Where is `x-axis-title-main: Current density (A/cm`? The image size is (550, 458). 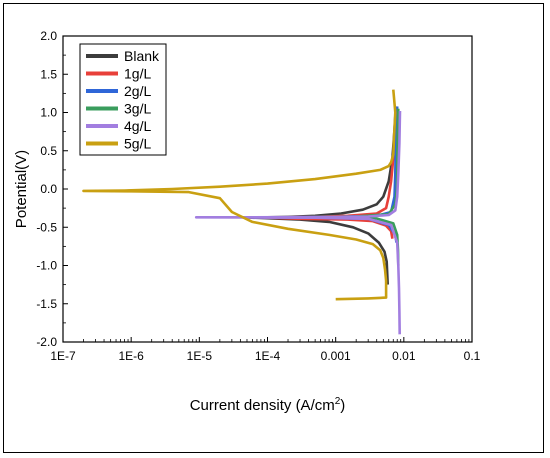
x-axis-title-main: Current density (A/cm is located at coordinates (262, 405).